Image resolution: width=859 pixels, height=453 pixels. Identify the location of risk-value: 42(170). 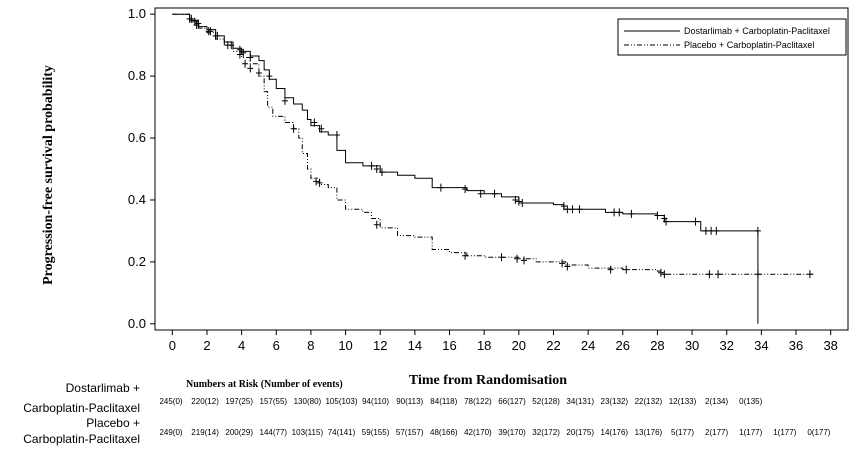
(478, 432).